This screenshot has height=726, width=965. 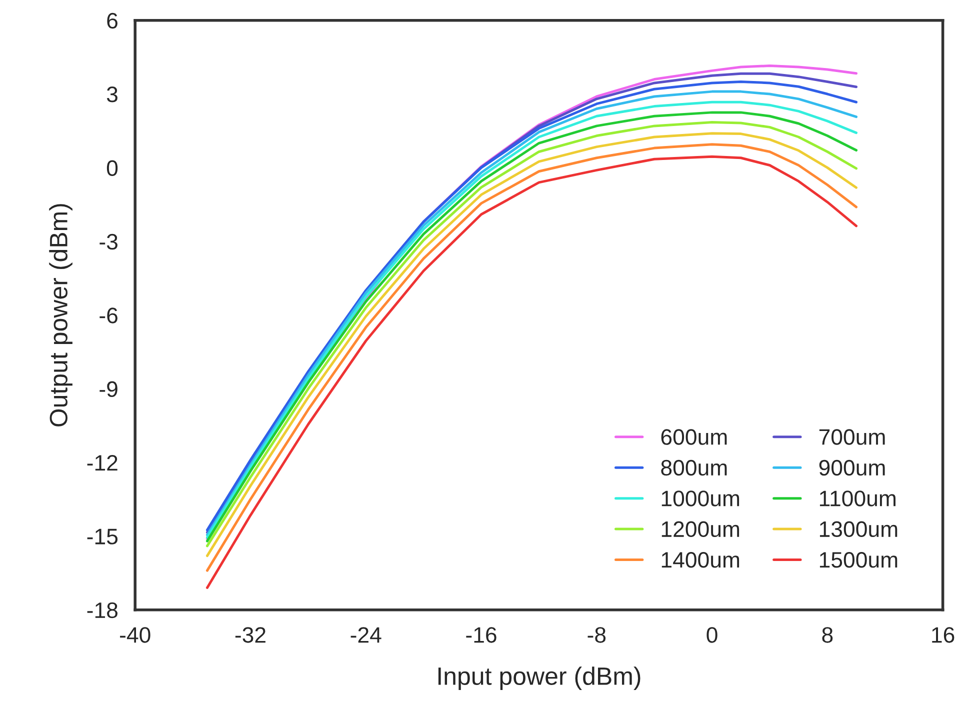 I want to click on y-tick-label: -12, so click(x=102, y=462).